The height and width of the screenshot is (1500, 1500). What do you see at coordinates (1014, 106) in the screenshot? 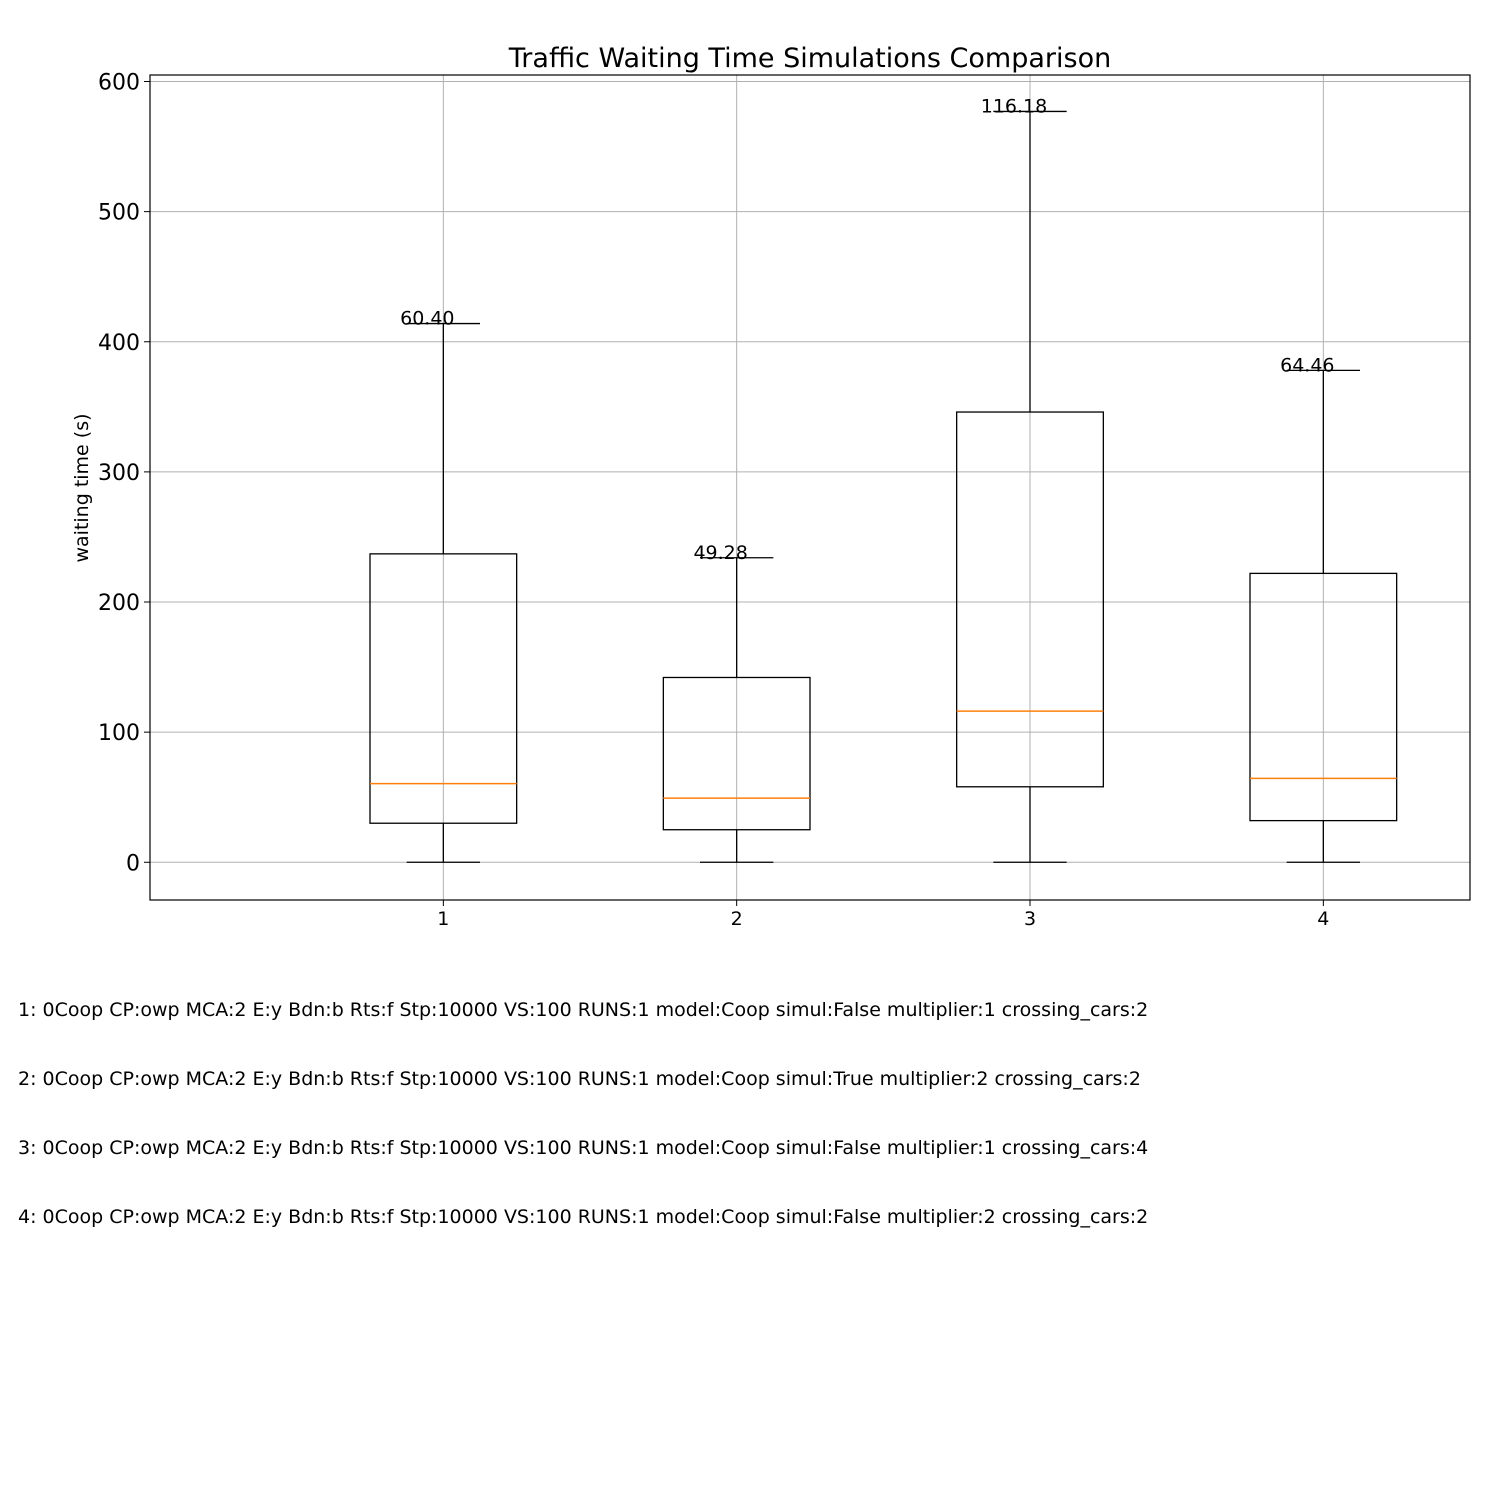
I see `median-annotation-3: 116.18` at bounding box center [1014, 106].